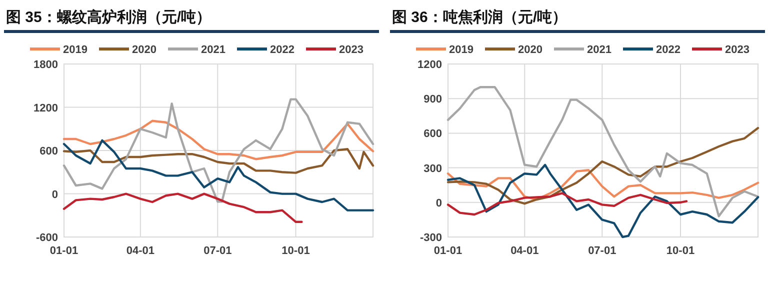 This screenshot has height=292, width=771. I want to click on chart-title: 图 35：螺纹高炉利润（元/吨）, so click(109, 17).